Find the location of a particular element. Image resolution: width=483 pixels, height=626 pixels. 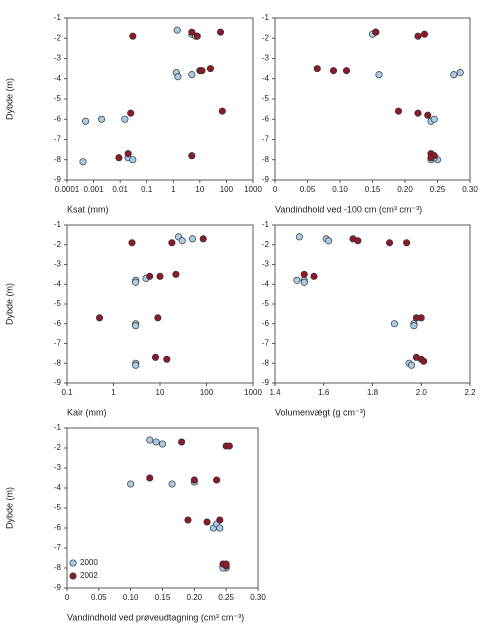

x-tick-label: 0.1 is located at coordinates (67, 392).